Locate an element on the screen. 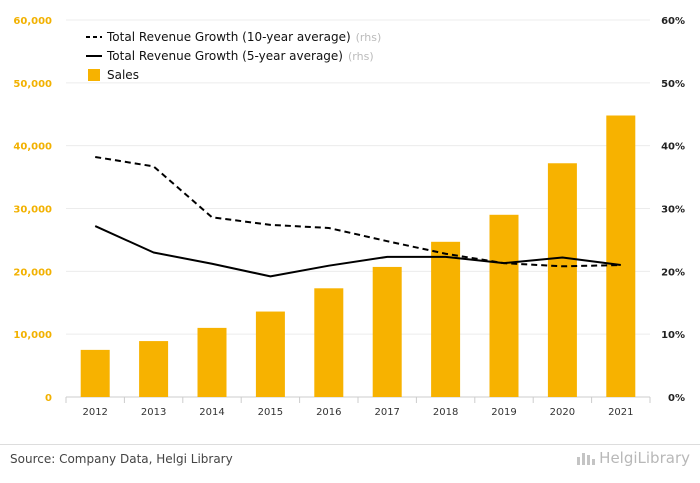  y-right-tick-label: 60% is located at coordinates (673, 21).